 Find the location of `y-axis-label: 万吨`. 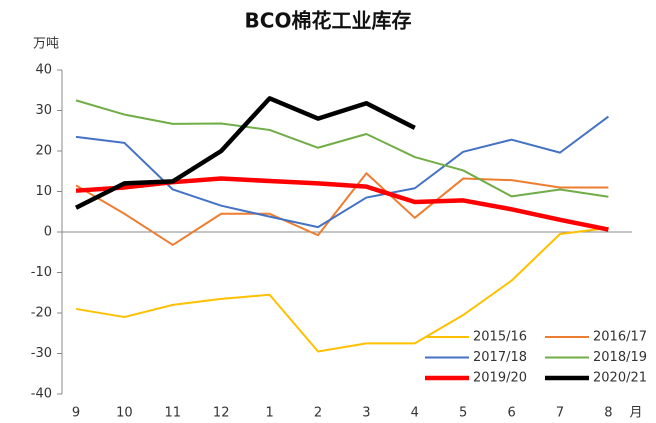

y-axis-label: 万吨 is located at coordinates (46, 44).